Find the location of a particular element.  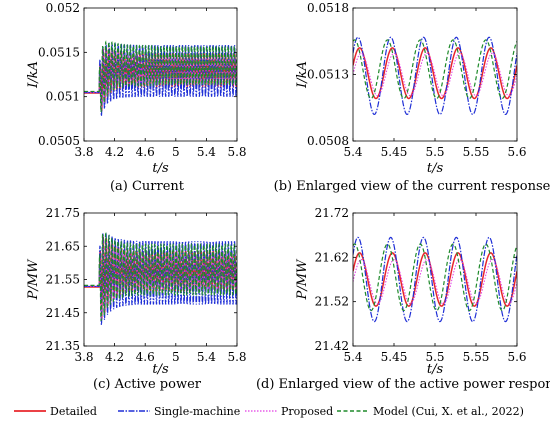

y-tick-label: 21.45 is located at coordinates (63, 313).